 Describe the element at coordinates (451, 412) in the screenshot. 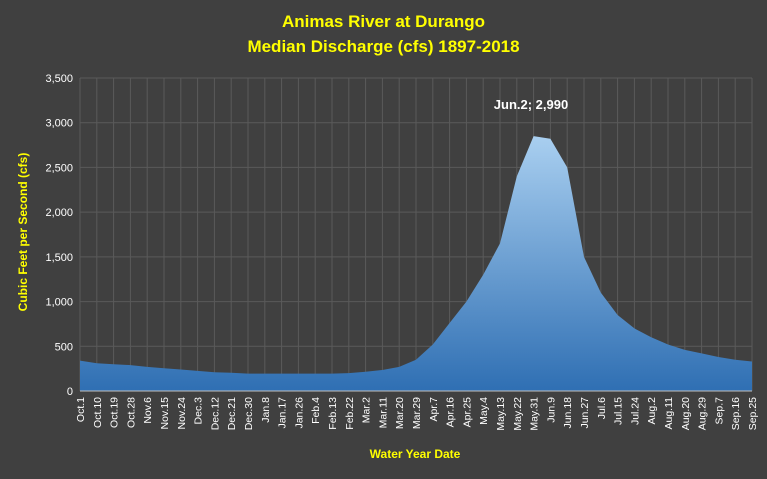

I see `x-tick-label: Apr.16` at that location.